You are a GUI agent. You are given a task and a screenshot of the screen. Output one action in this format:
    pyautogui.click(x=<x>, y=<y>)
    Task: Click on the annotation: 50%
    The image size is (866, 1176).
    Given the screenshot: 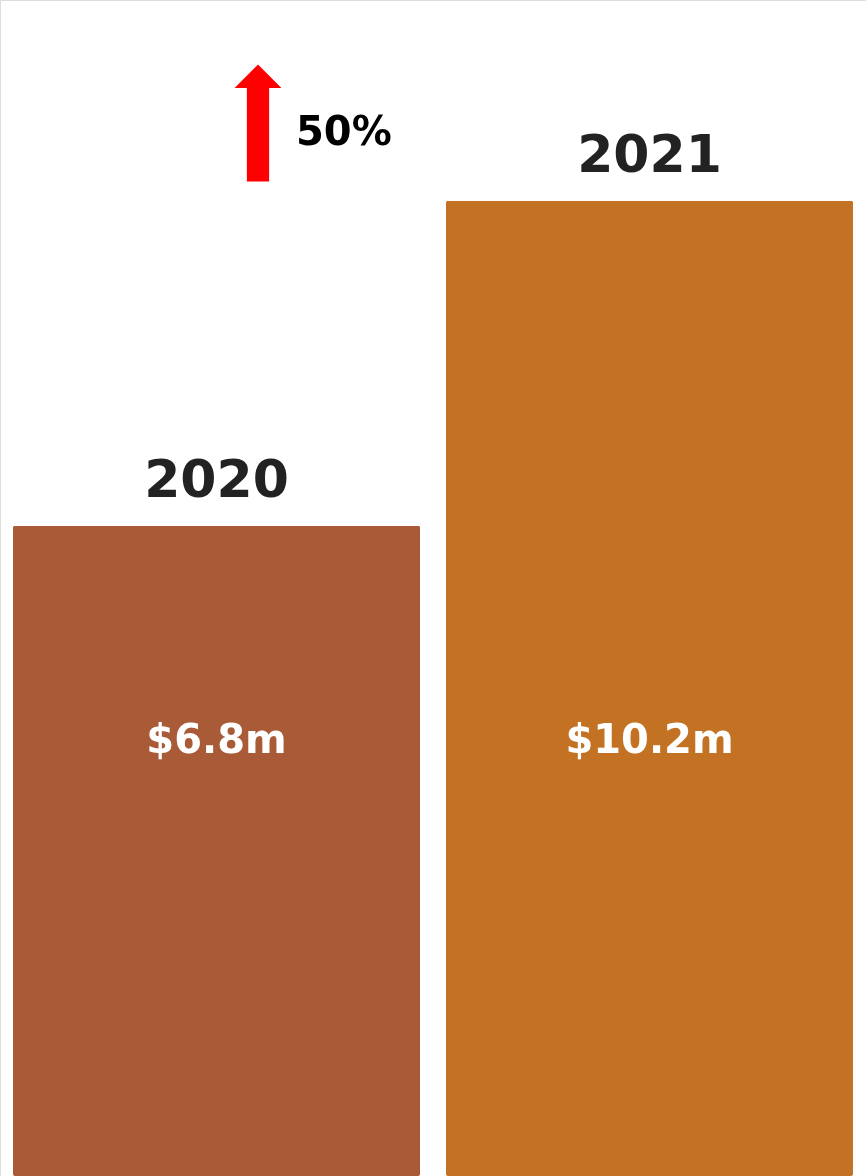 What is the action you would take?
    pyautogui.click(x=344, y=131)
    